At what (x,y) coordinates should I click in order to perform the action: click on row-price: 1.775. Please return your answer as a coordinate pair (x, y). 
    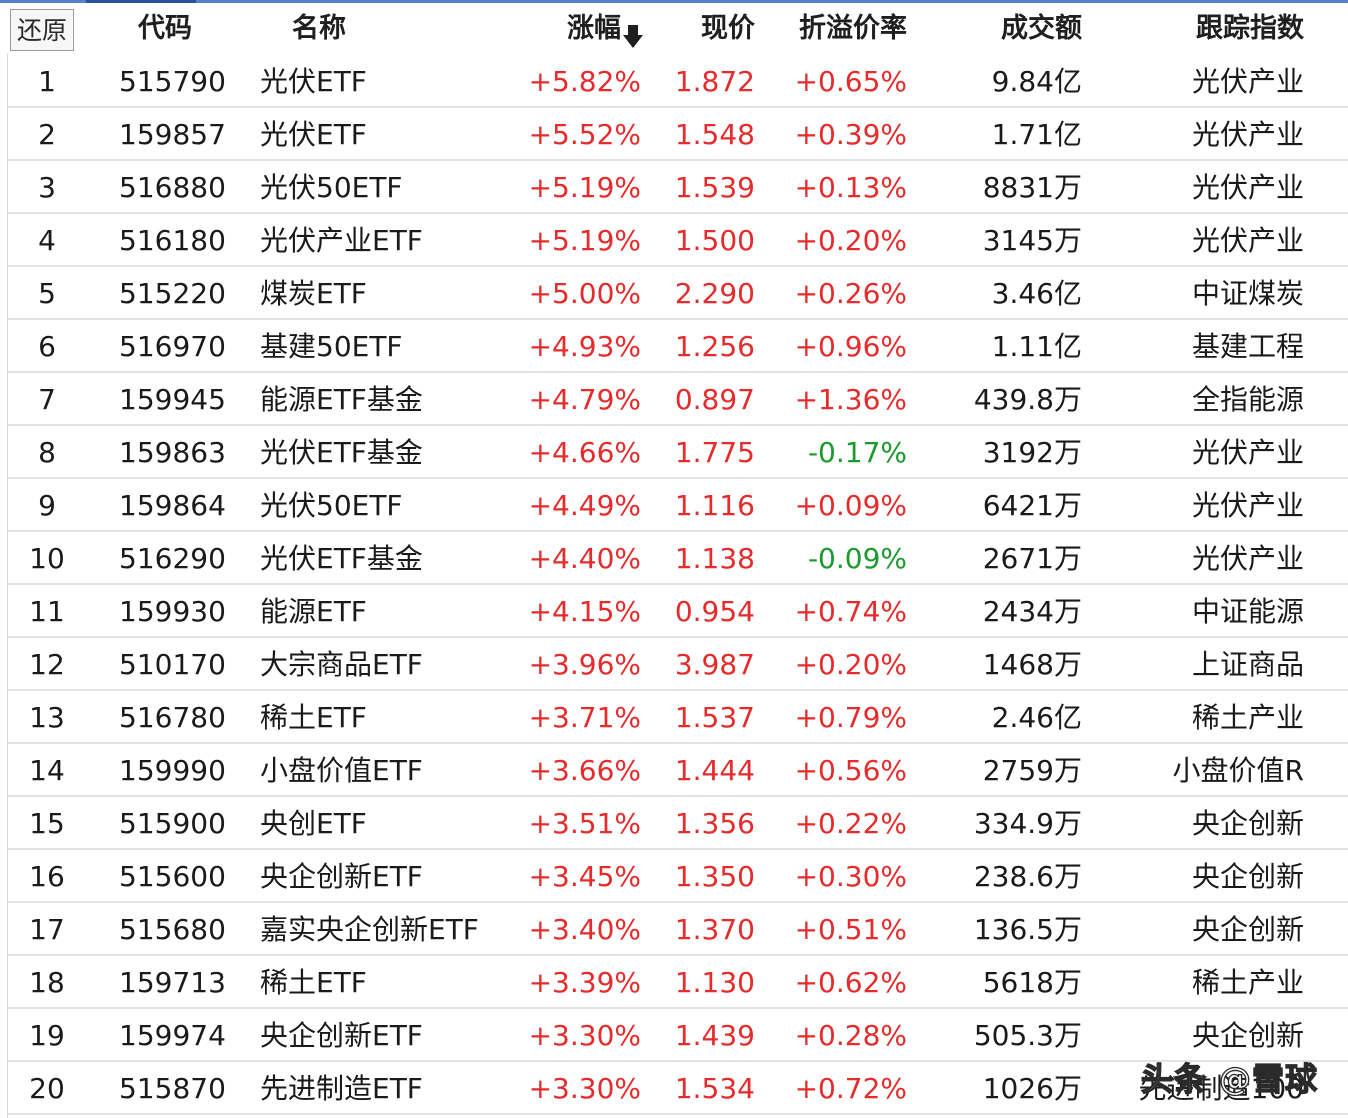
    Looking at the image, I should click on (714, 452).